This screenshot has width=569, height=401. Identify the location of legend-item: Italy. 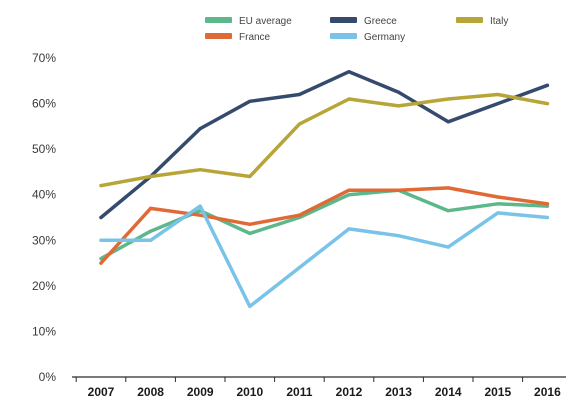
(482, 21).